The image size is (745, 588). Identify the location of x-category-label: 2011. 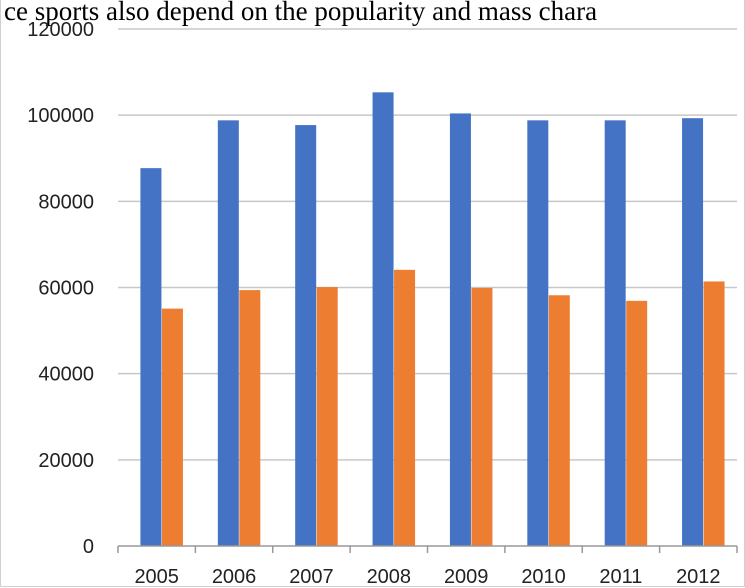
(620, 577).